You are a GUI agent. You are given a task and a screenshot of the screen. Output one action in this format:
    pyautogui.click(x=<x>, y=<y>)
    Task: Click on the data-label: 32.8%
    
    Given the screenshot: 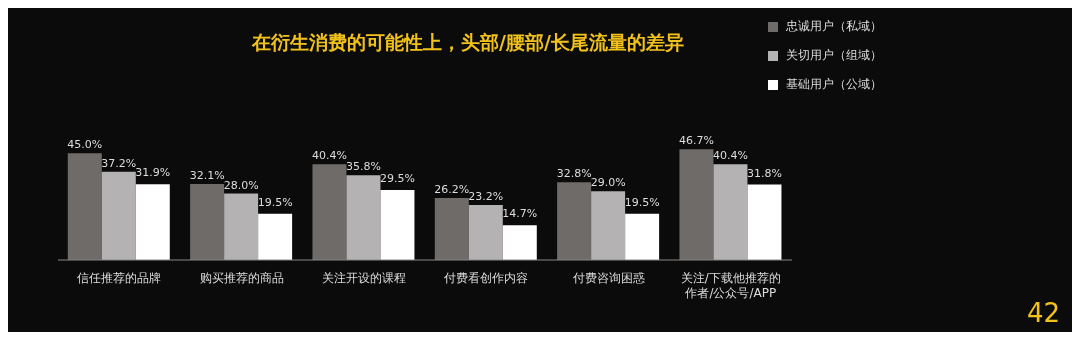 What is the action you would take?
    pyautogui.click(x=574, y=174)
    